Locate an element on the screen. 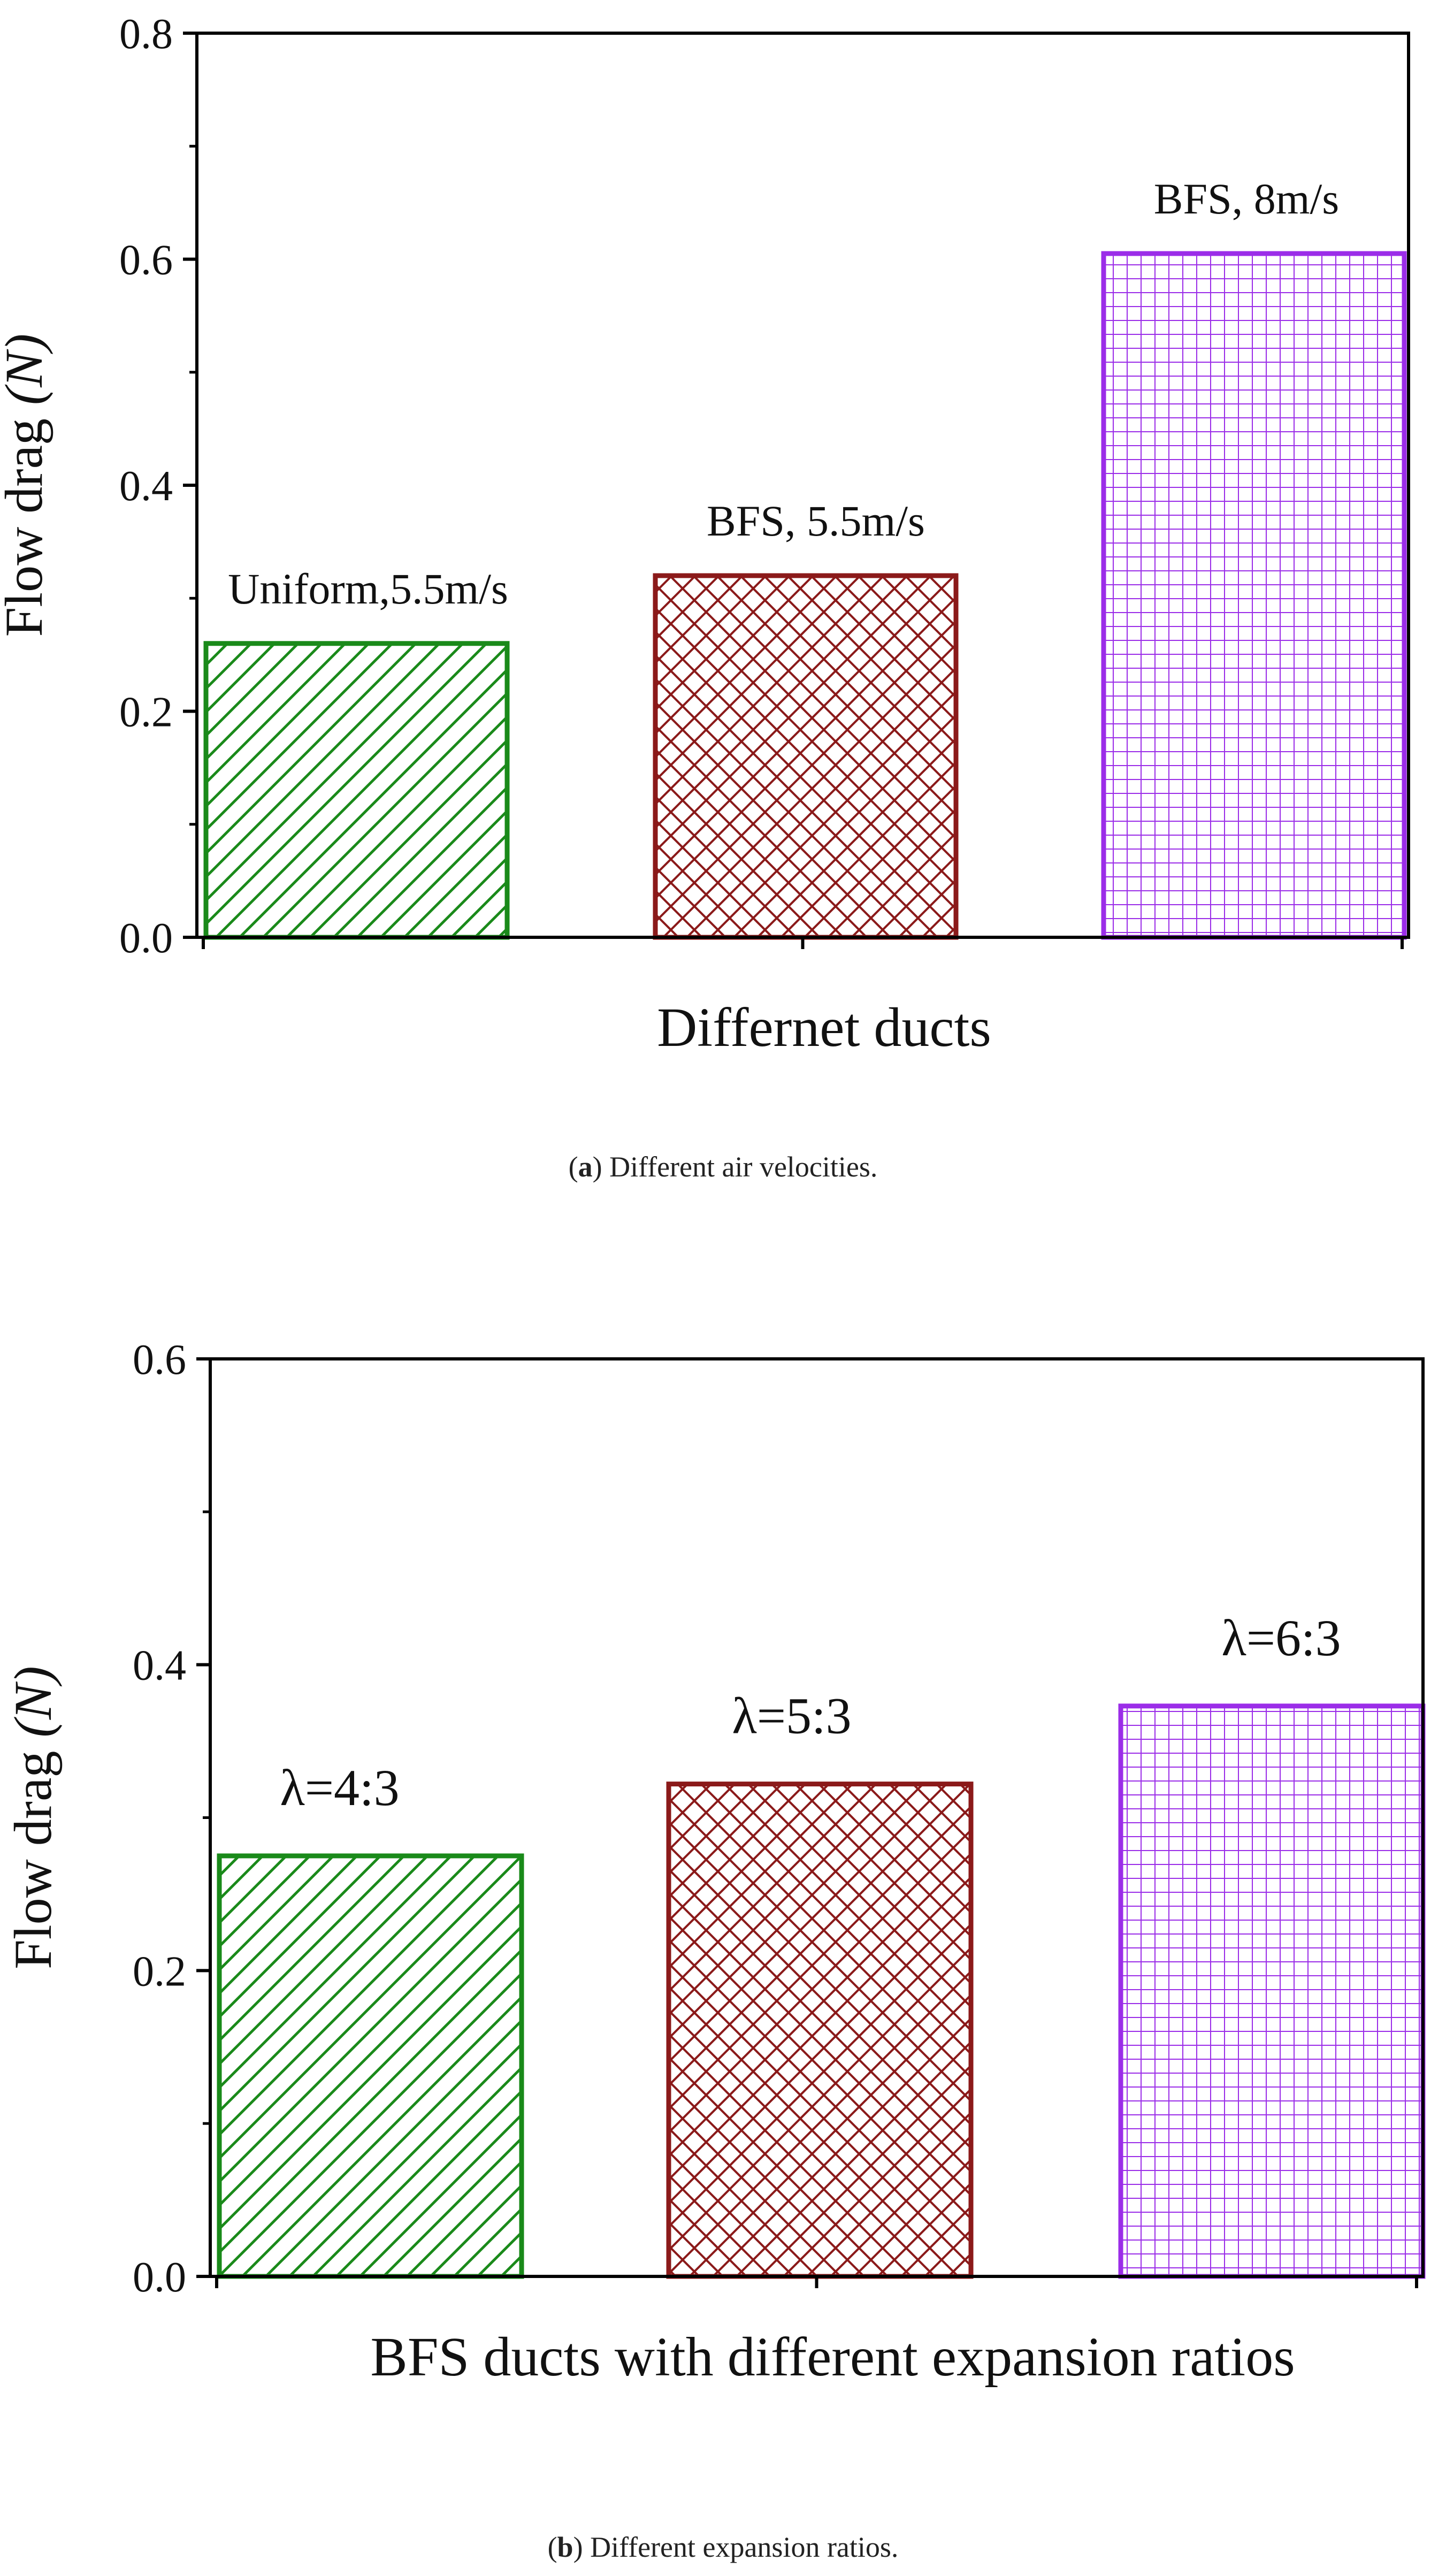 Image resolution: width=1446 pixels, height=2576 pixels. bar-label-3: λ=6:3 is located at coordinates (1281, 1638).